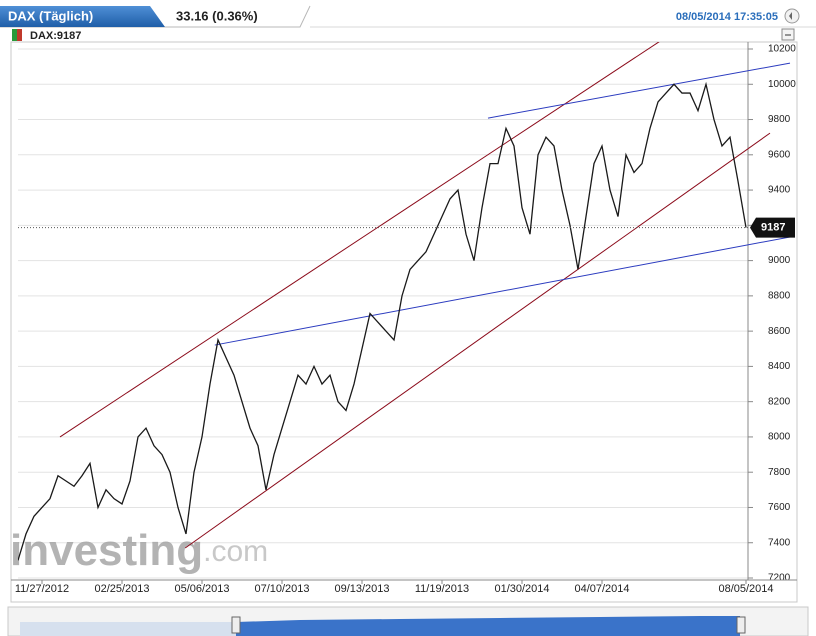 This screenshot has height=636, width=816. I want to click on change: 33.16 (0.36%), so click(217, 15).